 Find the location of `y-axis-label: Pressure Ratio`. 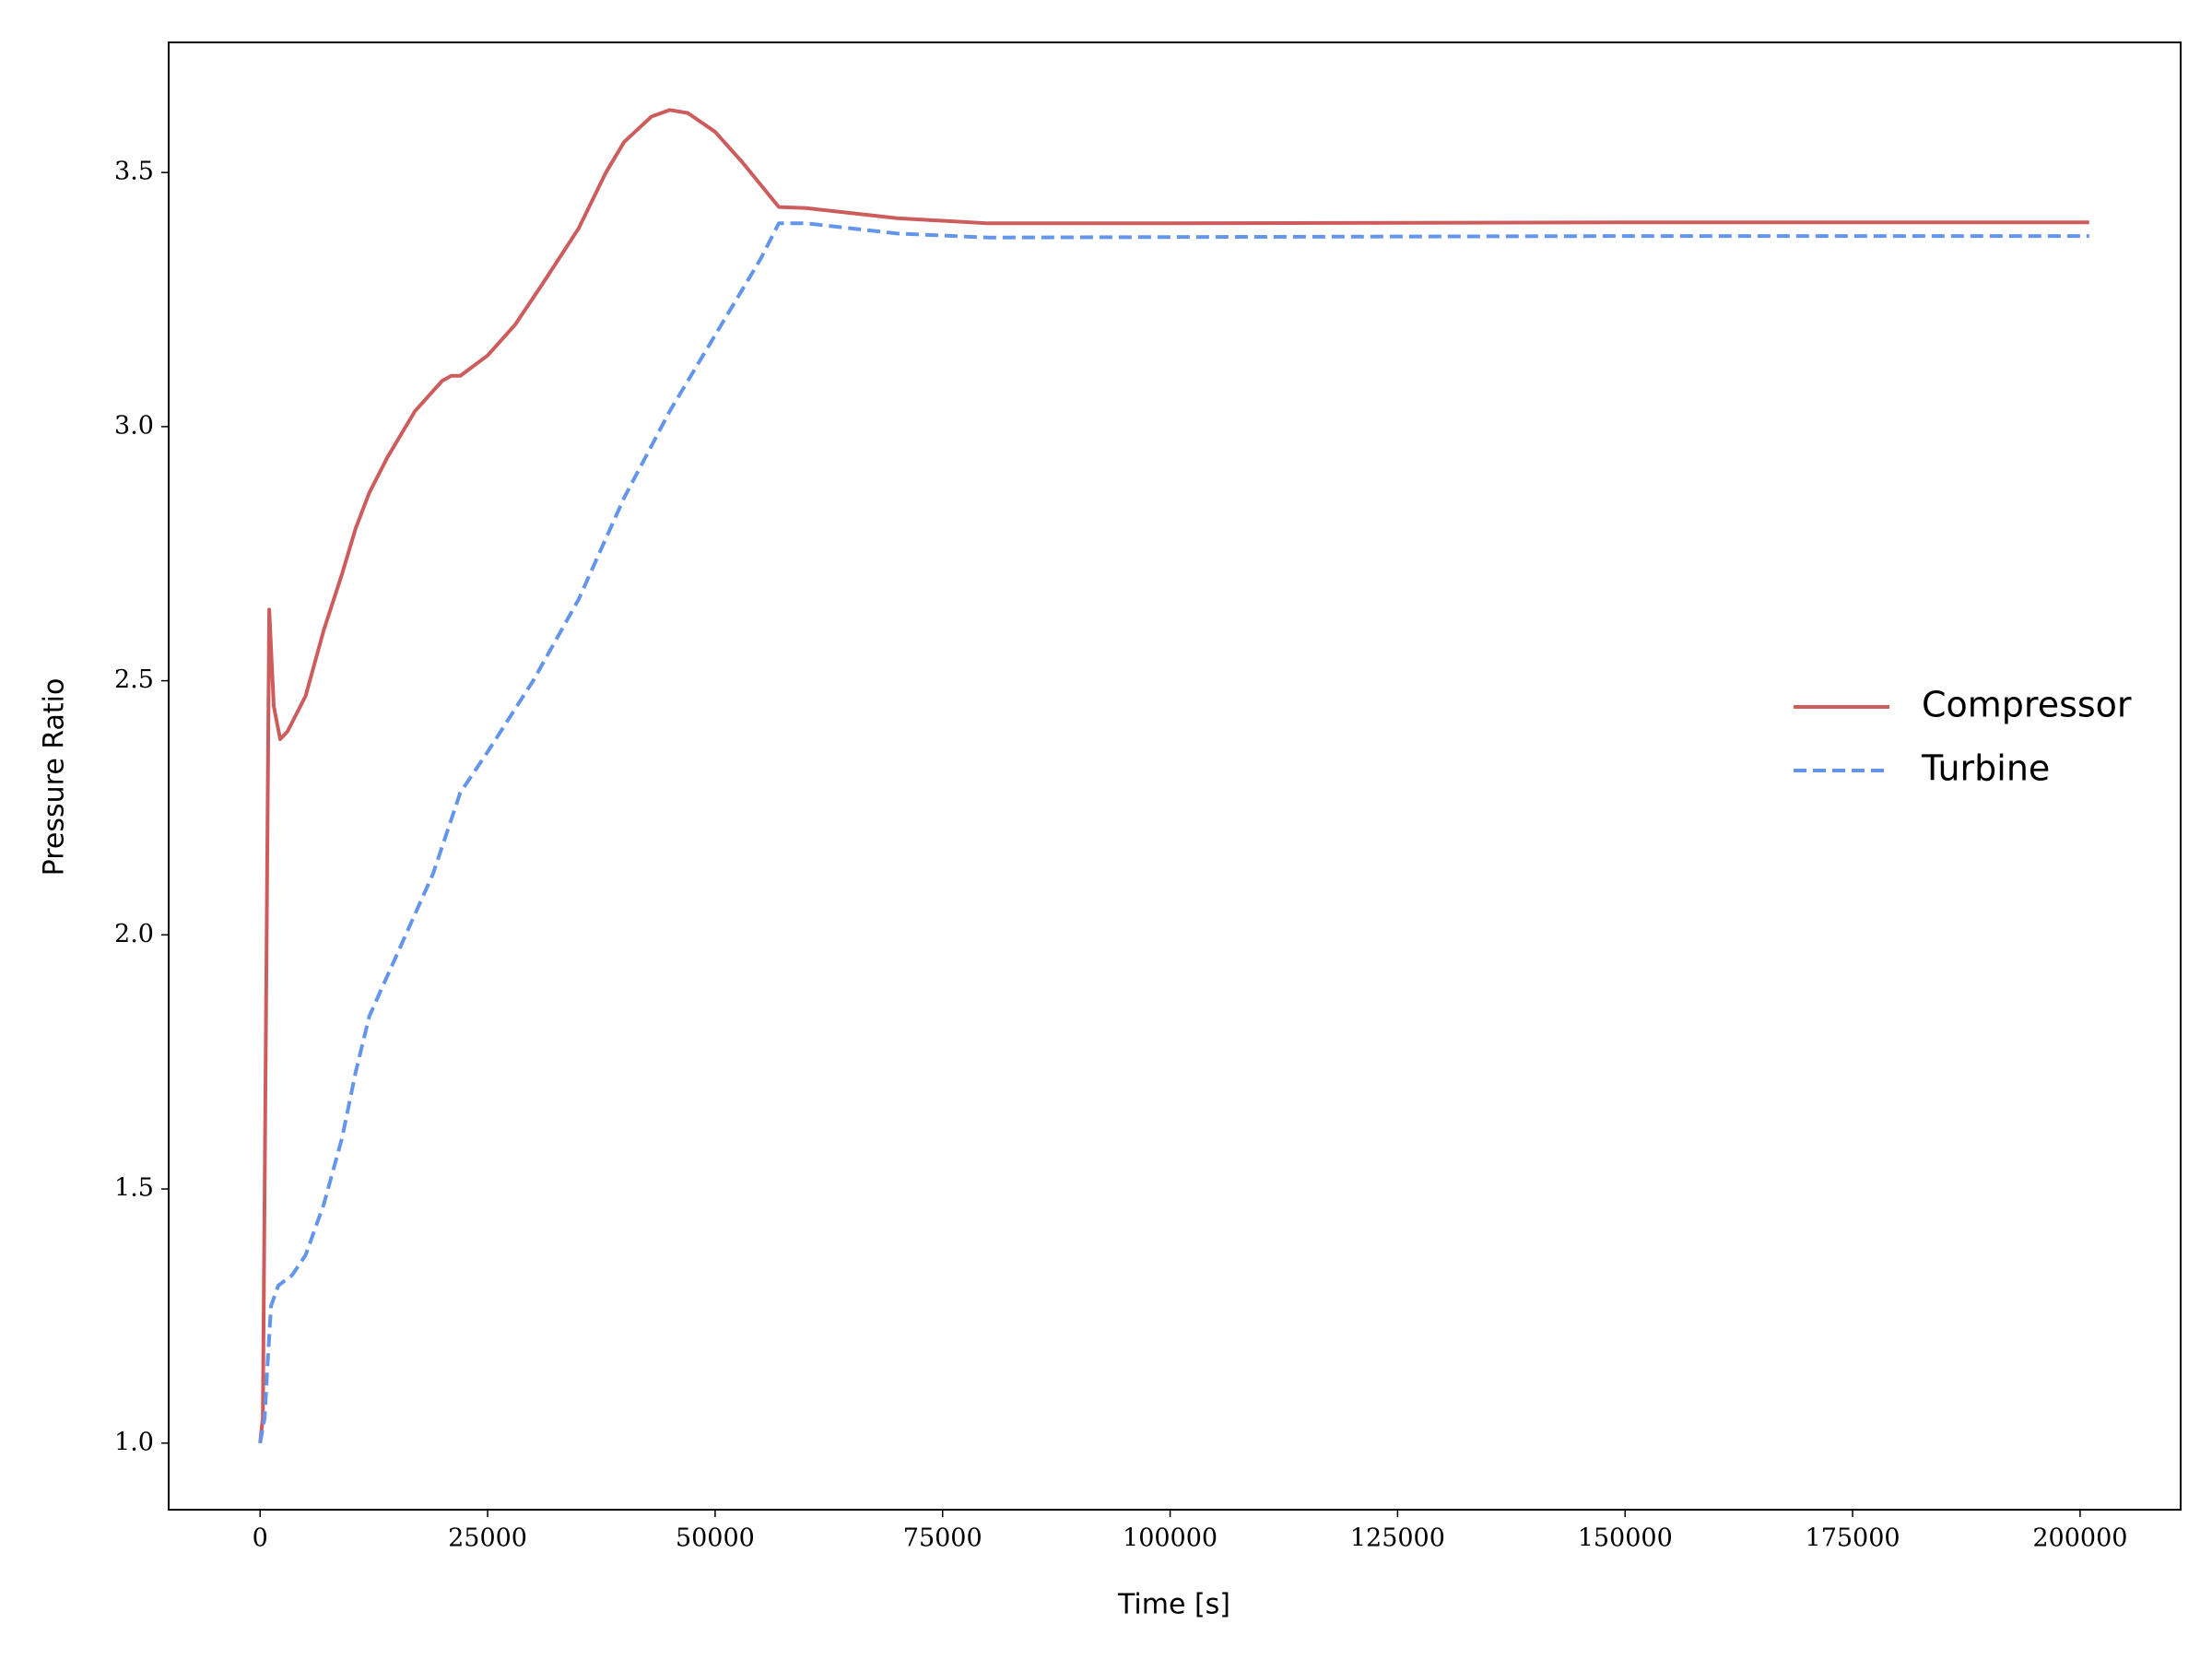

y-axis-label: Pressure Ratio is located at coordinates (55, 777).